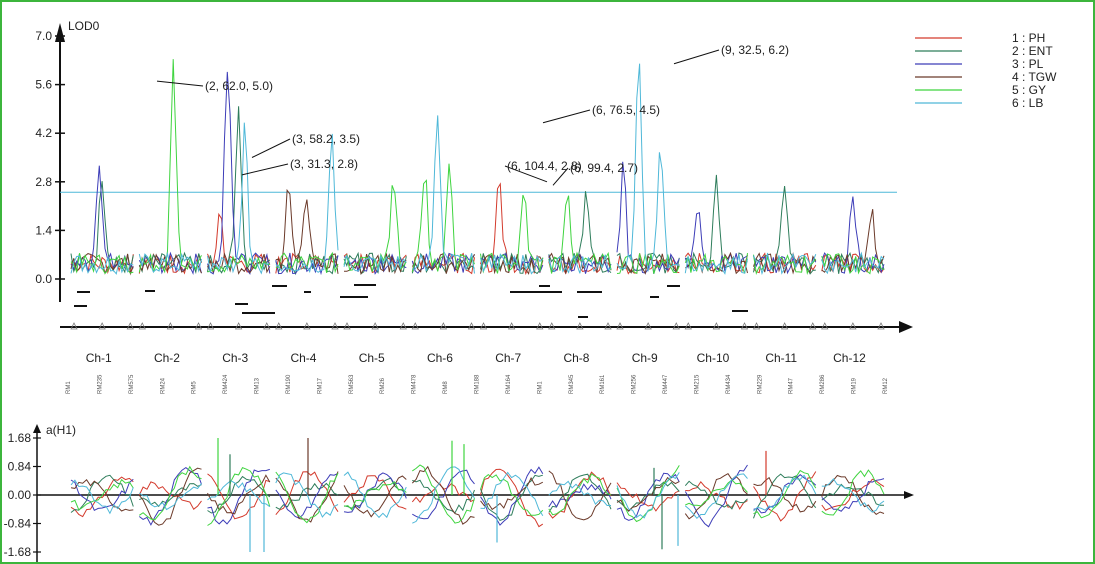 This screenshot has height=564, width=1095. I want to click on peak-annotation: (6, 99.4, 2.7), so click(604, 168).